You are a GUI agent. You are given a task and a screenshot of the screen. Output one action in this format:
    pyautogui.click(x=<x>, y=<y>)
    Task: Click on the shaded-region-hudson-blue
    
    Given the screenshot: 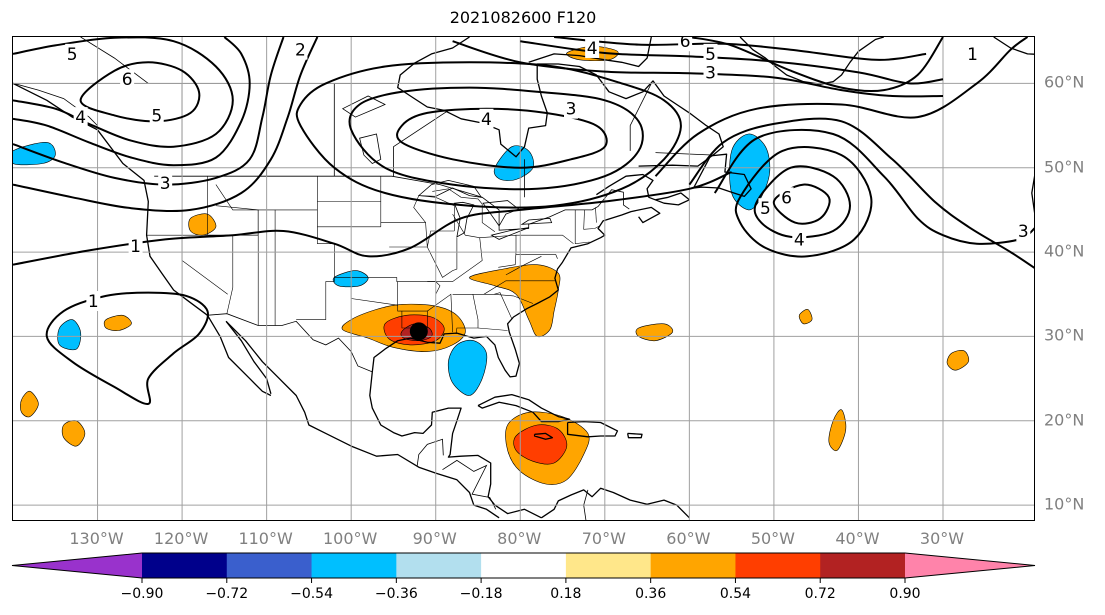 What is the action you would take?
    pyautogui.click(x=514, y=163)
    